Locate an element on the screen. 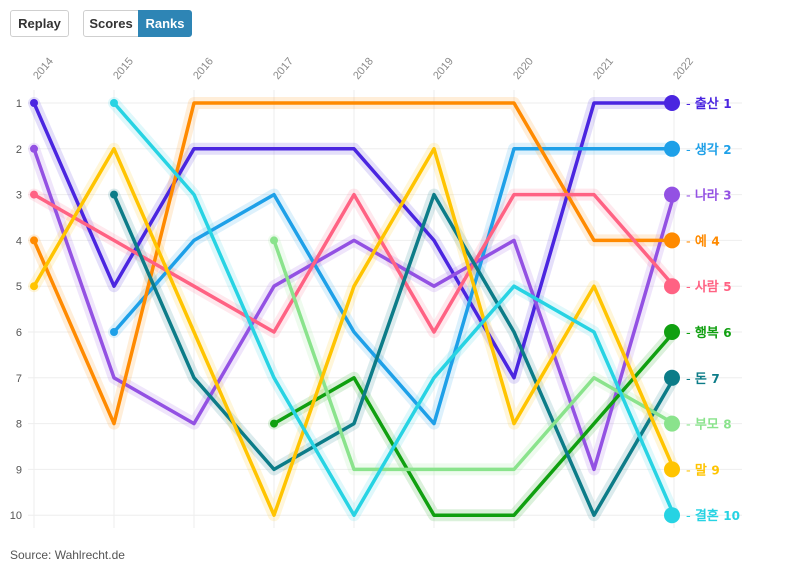 This screenshot has width=796, height=575. series-label: - 부모 8 is located at coordinates (709, 425).